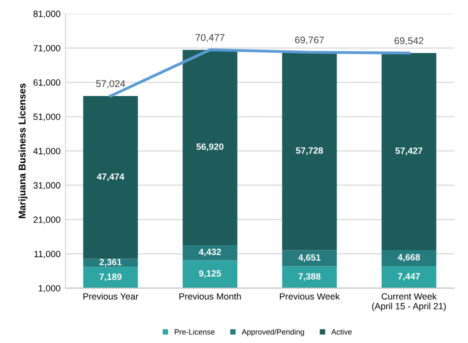 This screenshot has height=343, width=468. What do you see at coordinates (409, 41) in the screenshot?
I see `data-label: 69,542` at bounding box center [409, 41].